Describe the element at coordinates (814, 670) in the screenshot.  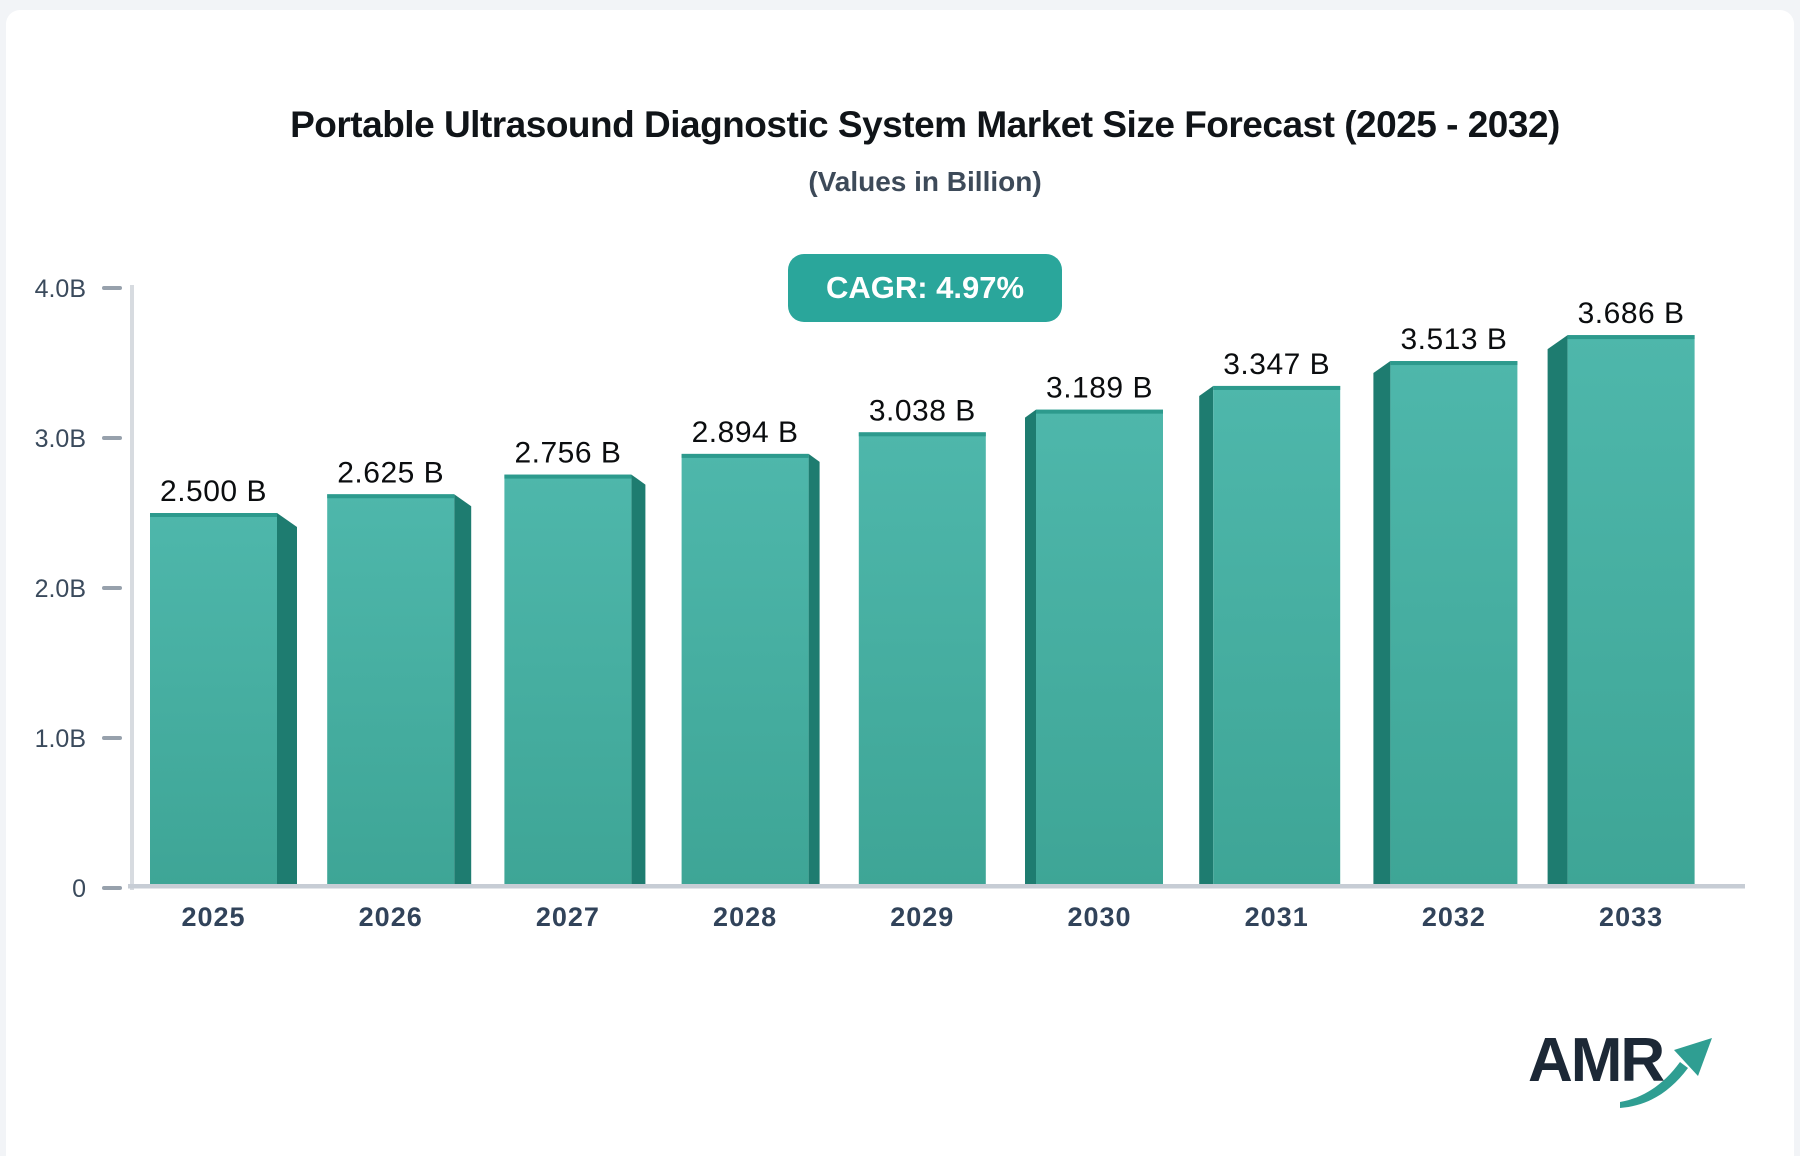
I see `bar-side-2028` at that location.